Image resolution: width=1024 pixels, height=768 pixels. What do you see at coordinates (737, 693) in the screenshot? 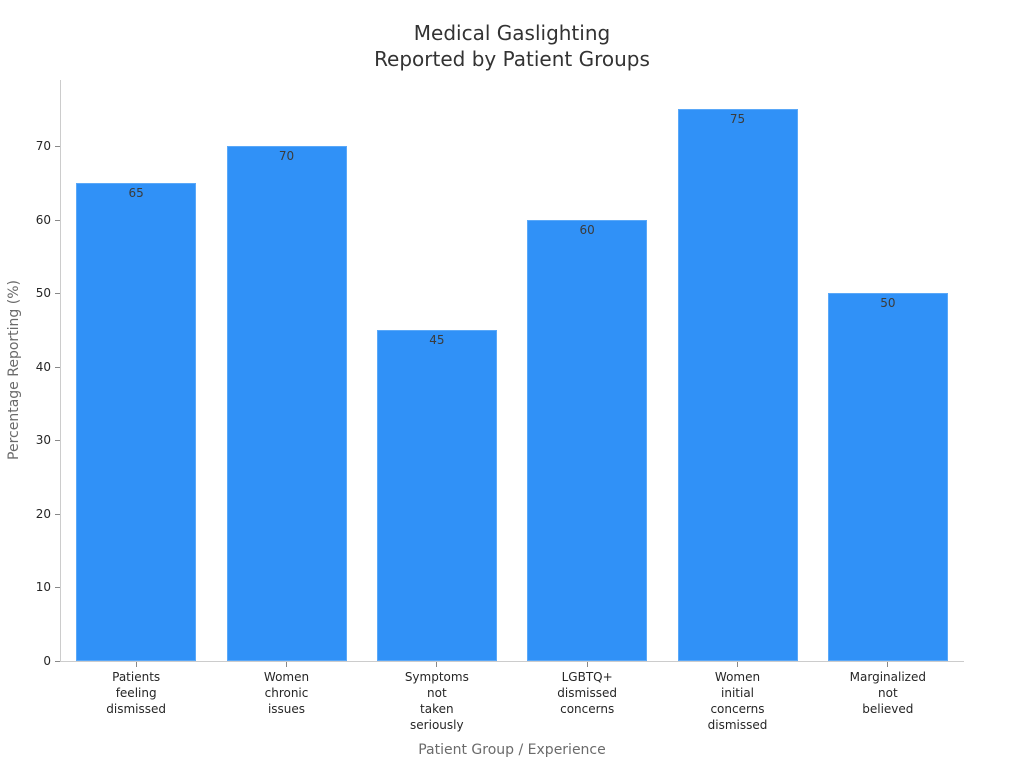
I see `x-tick-label-line: initial` at bounding box center [737, 693].